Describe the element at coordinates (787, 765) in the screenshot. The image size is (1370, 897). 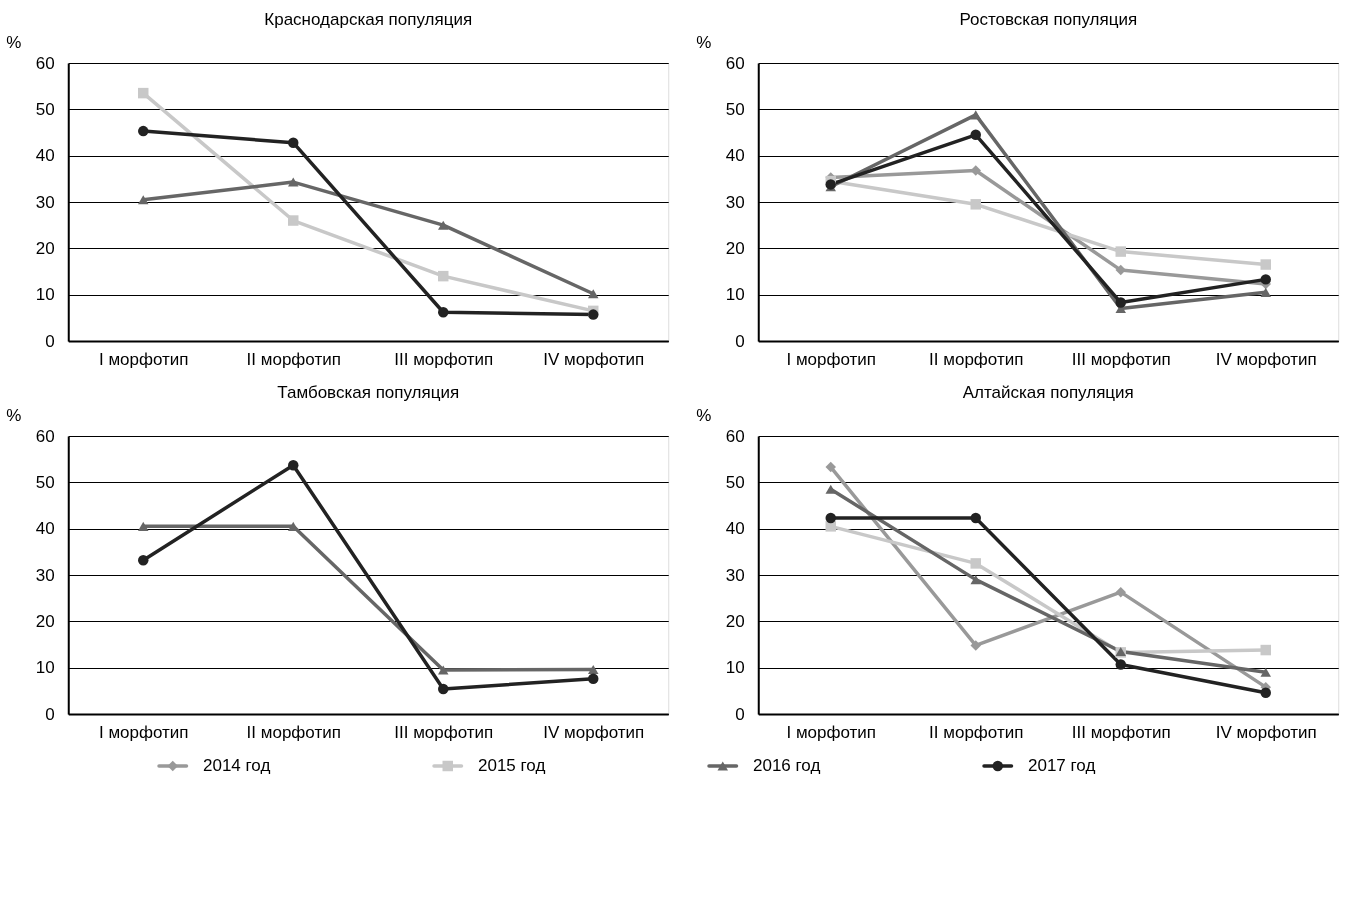
I see `legend-label: 2016 год` at that location.